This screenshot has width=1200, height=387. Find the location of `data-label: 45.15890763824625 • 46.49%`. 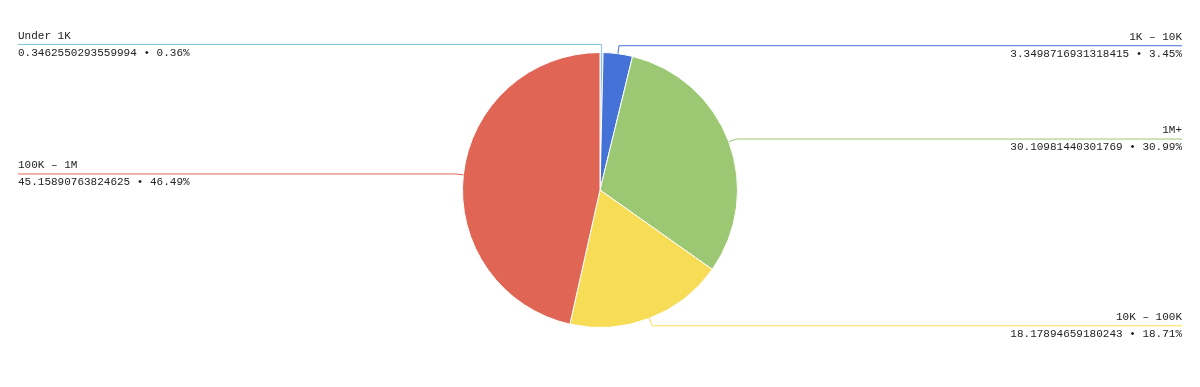

data-label: 45.15890763824625 • 46.49% is located at coordinates (104, 182).